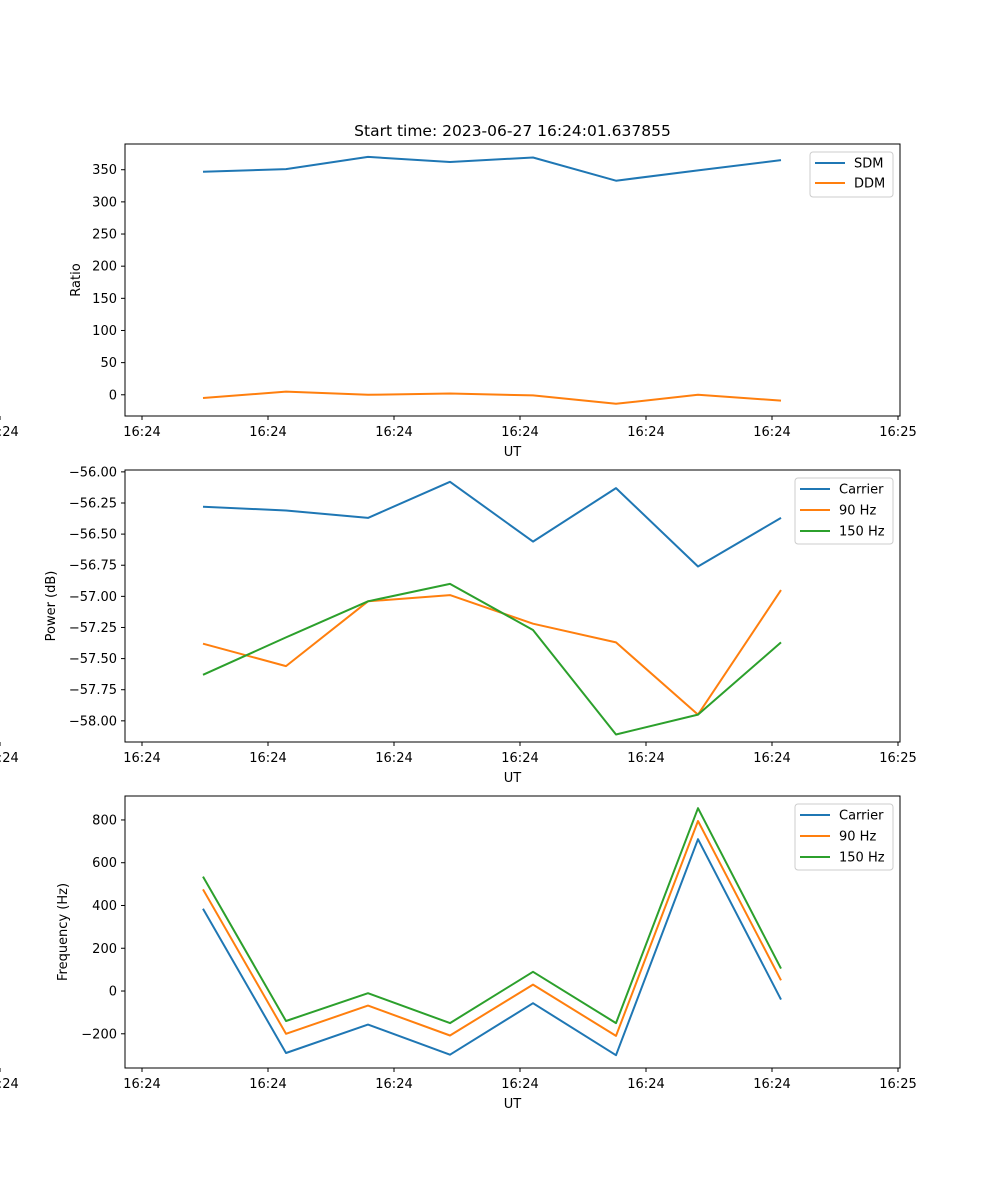 The image size is (1000, 1200). Describe the element at coordinates (492, 397) in the screenshot. I see `series-line-ddm` at that location.